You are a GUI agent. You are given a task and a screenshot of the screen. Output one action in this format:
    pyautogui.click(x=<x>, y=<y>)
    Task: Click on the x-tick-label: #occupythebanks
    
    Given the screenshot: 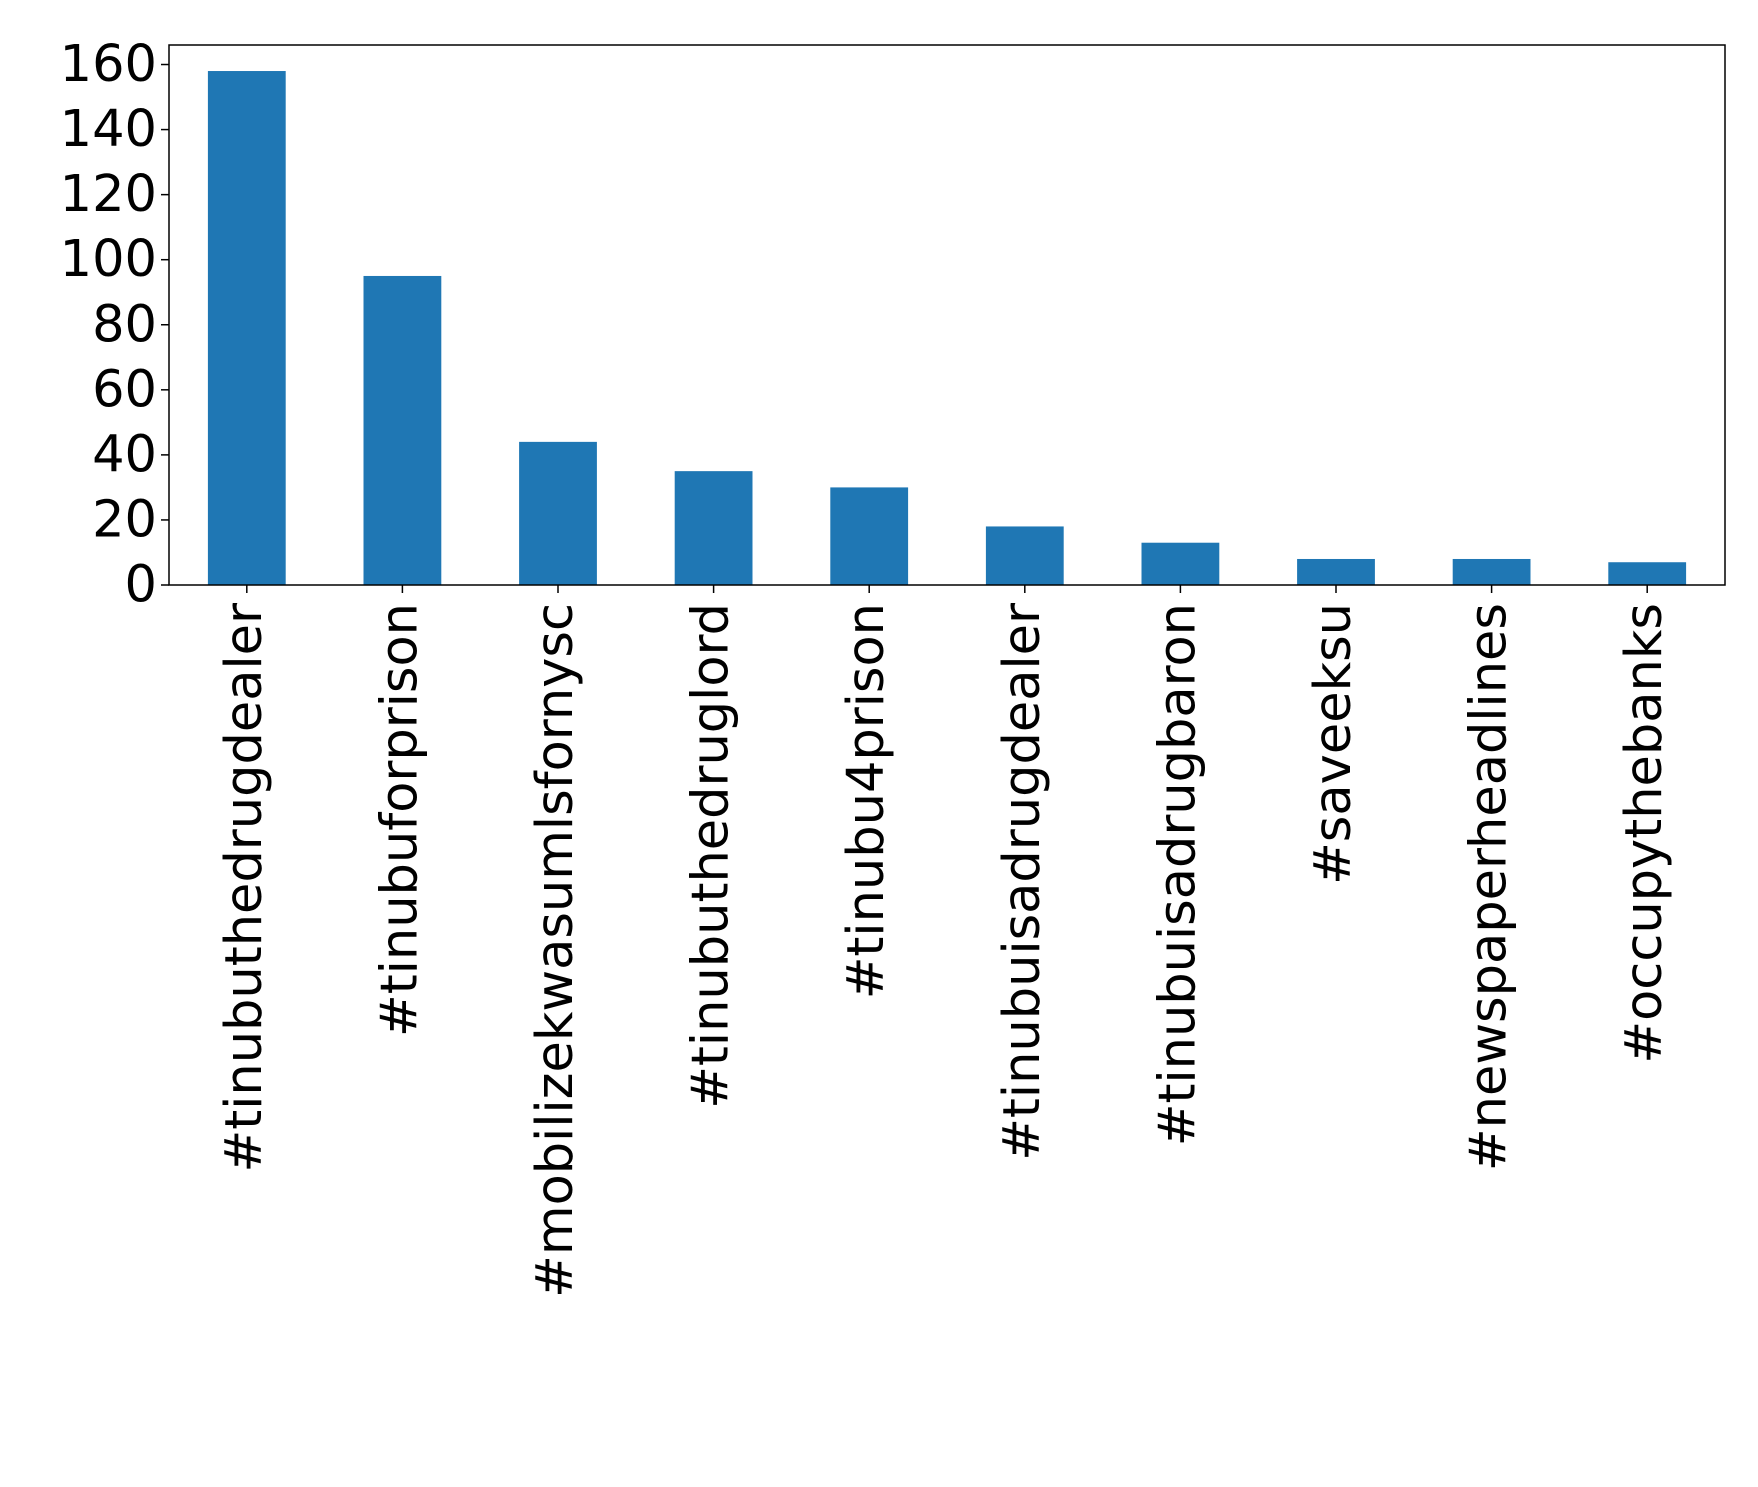 What is the action you would take?
    pyautogui.click(x=1644, y=833)
    